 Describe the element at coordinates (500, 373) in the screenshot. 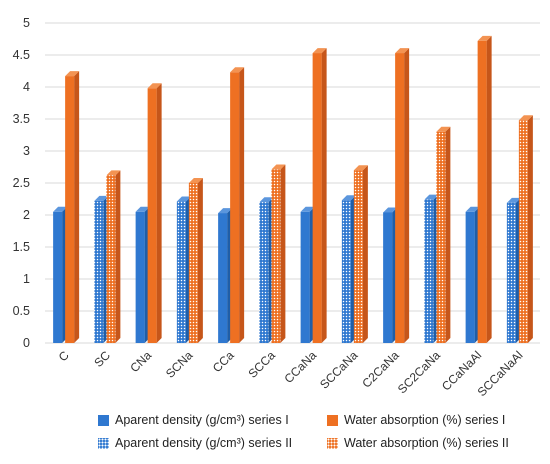

I see `x-tick-label: SCCaNaAl` at that location.